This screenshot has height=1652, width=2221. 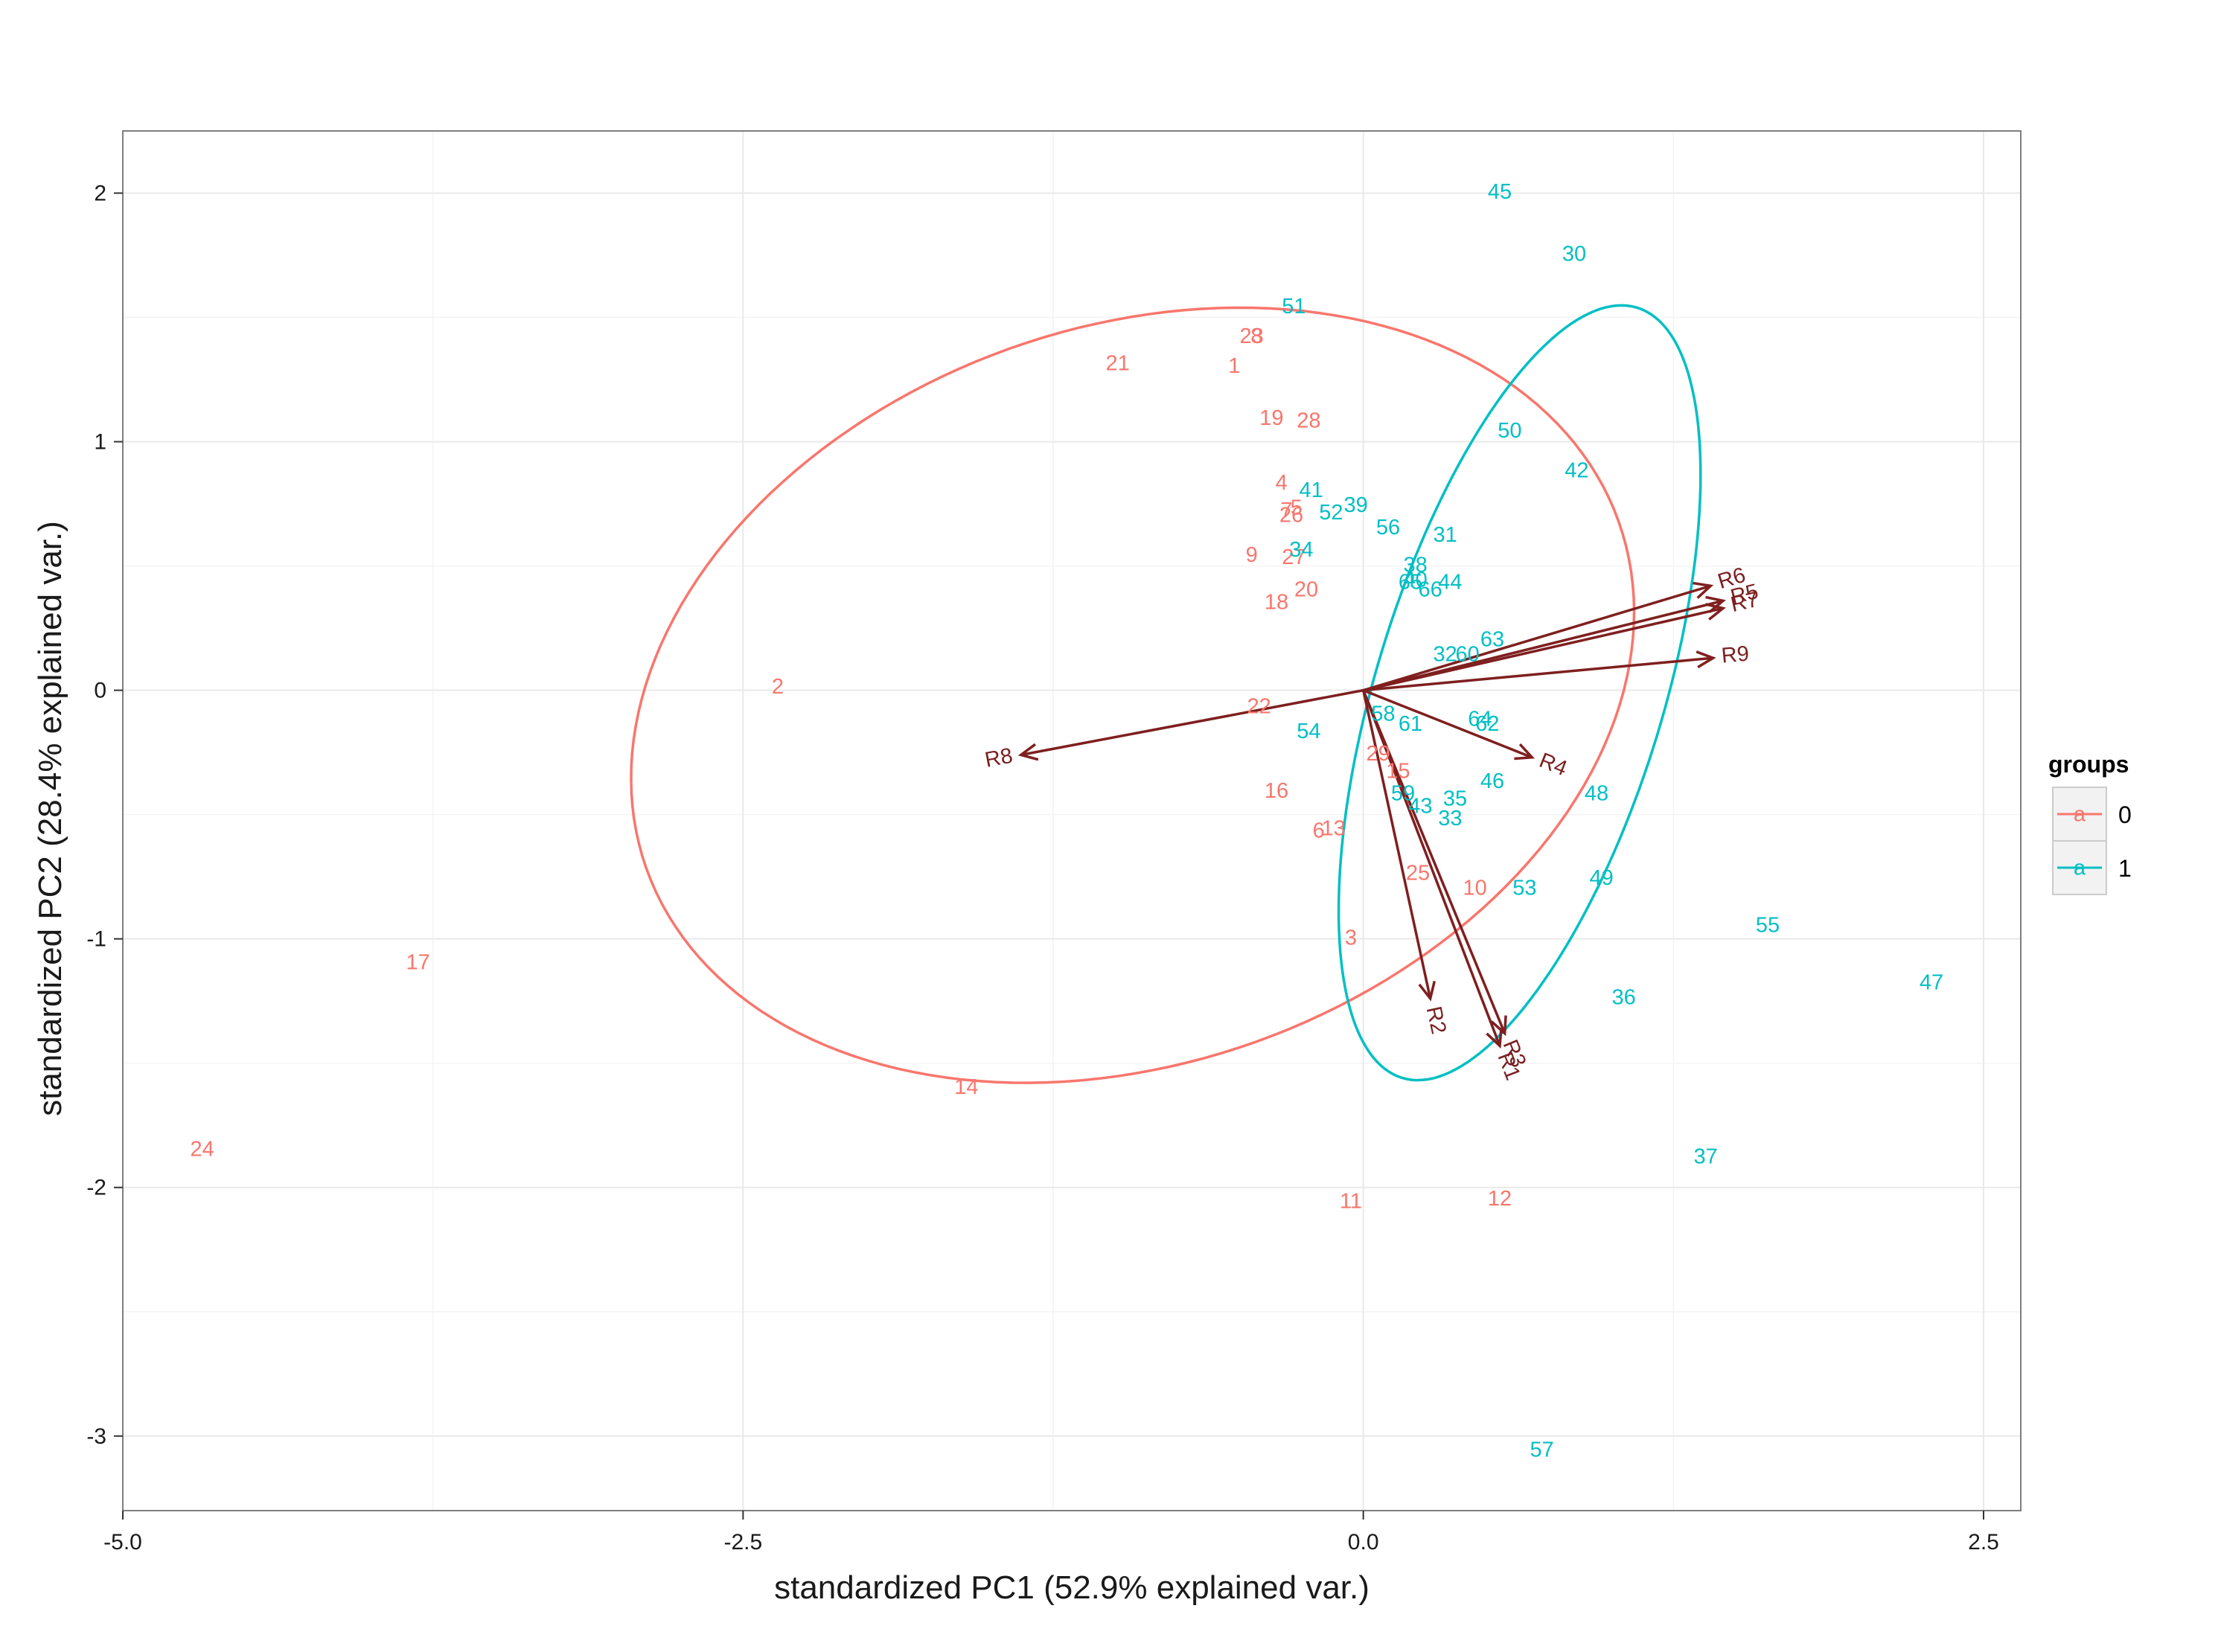 I want to click on point-label: 60, so click(x=1468, y=655).